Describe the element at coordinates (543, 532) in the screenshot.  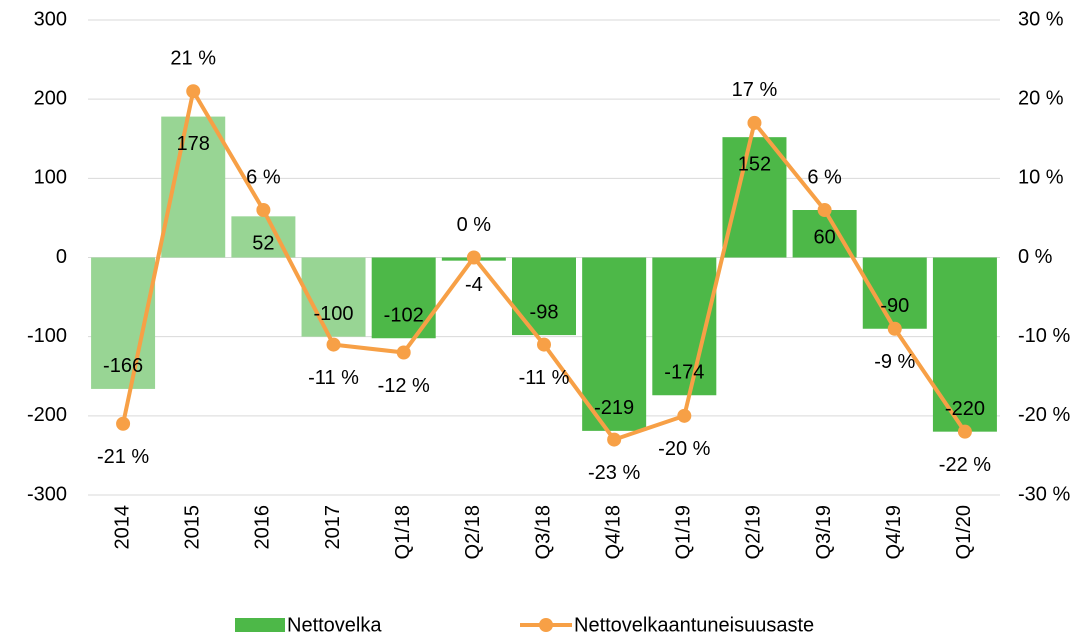
I see `x-tick-label: Q3/18` at that location.